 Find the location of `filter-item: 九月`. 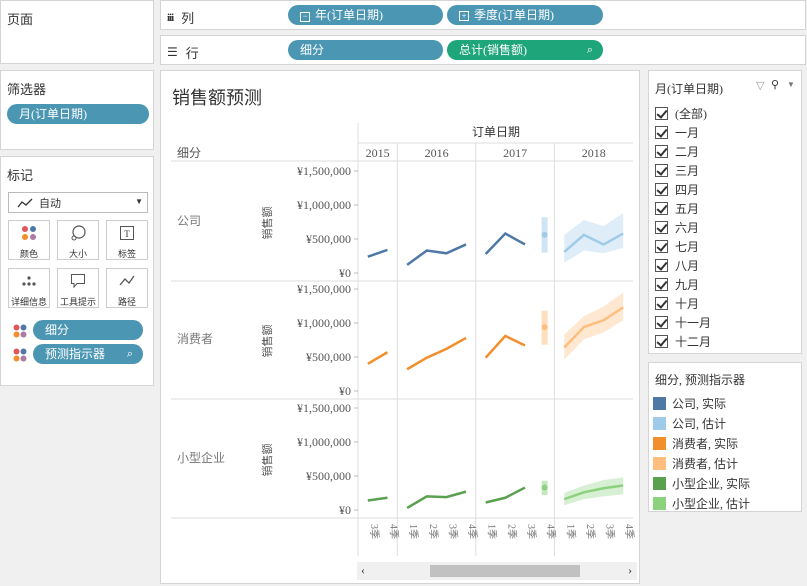

filter-item: 九月 is located at coordinates (677, 284).